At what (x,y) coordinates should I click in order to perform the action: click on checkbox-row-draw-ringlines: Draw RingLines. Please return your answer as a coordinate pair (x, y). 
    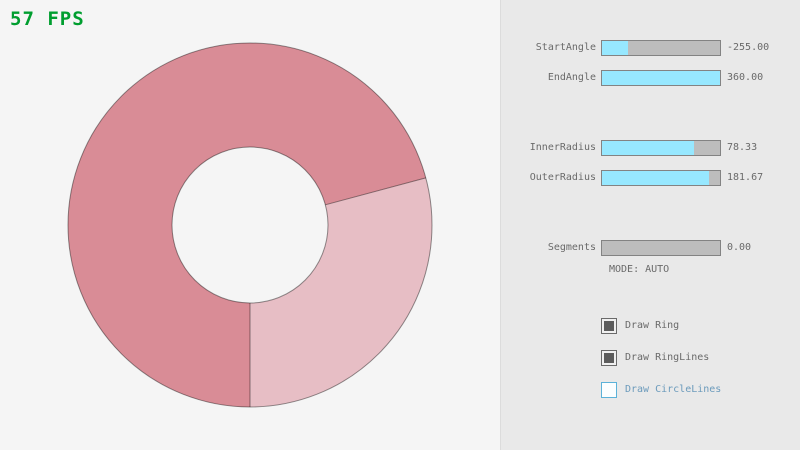
    Looking at the image, I should click on (650, 358).